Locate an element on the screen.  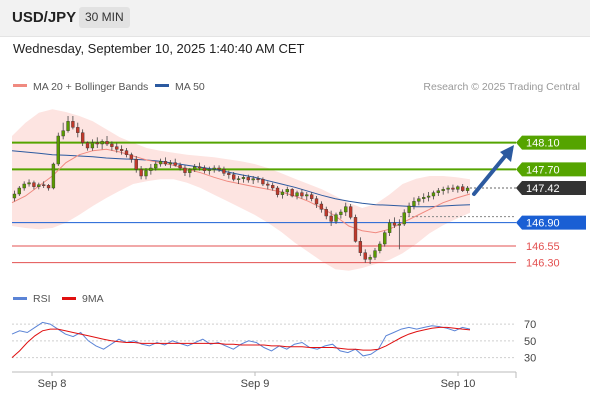
level-label-text: 147.70 is located at coordinates (543, 170).